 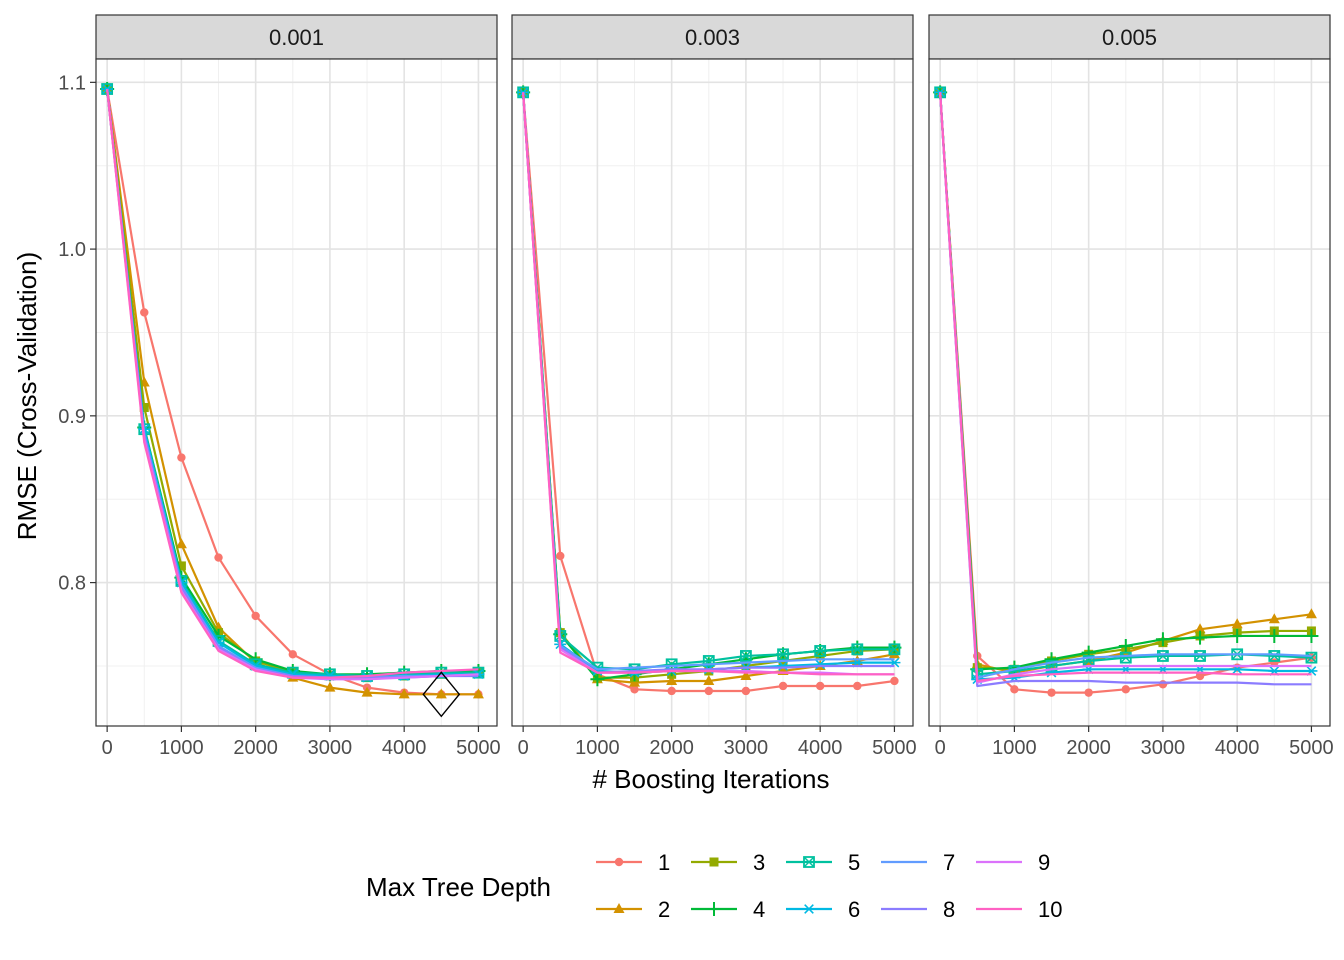 What do you see at coordinates (759, 909) in the screenshot?
I see `legend-label: 4` at bounding box center [759, 909].